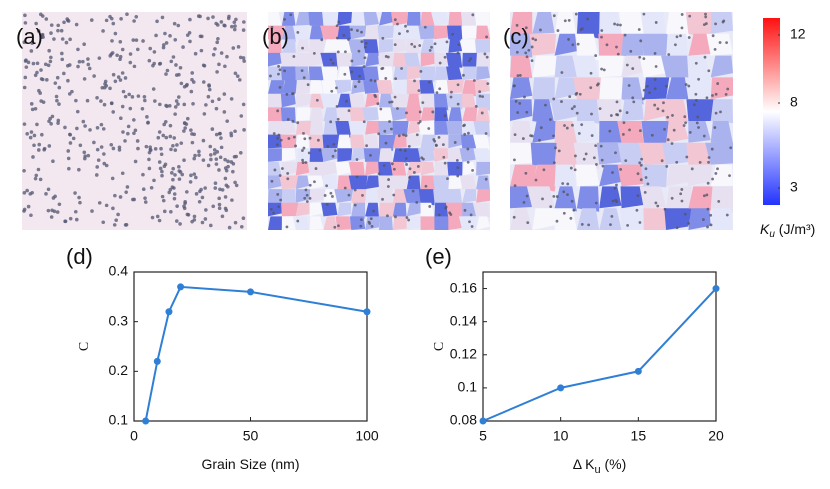 The image size is (830, 489). I want to click on colorbar-tick-label: 12, so click(798, 34).